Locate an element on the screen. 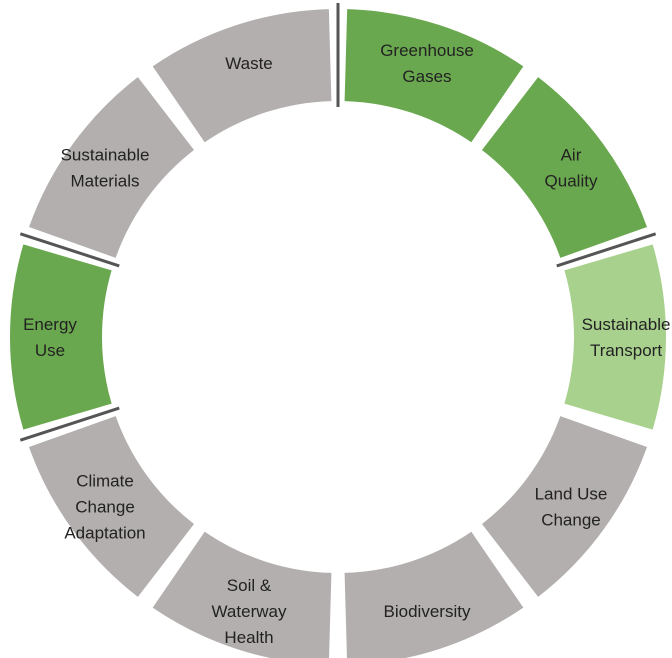 Image resolution: width=672 pixels, height=658 pixels. segment-label-line: Health is located at coordinates (248, 637).